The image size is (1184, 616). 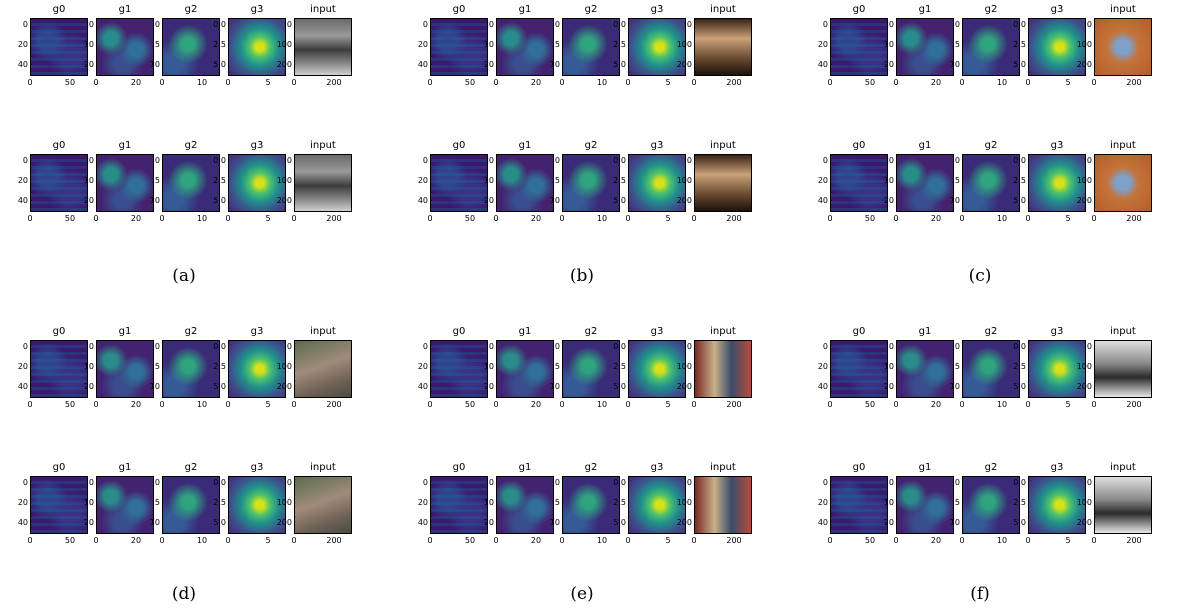 I want to click on input-photo, so click(x=1123, y=505).